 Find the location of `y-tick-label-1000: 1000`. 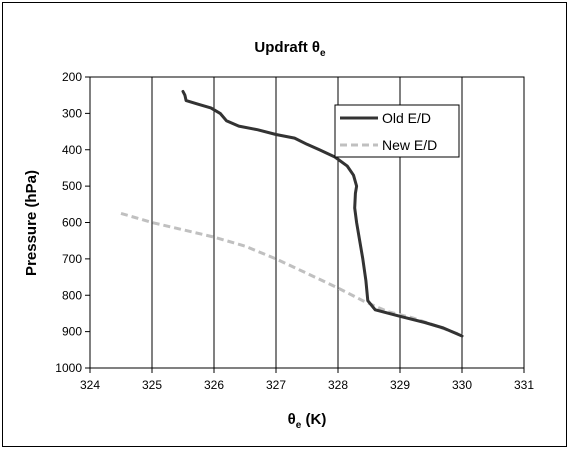

y-tick-label-1000: 1000 is located at coordinates (68, 368).